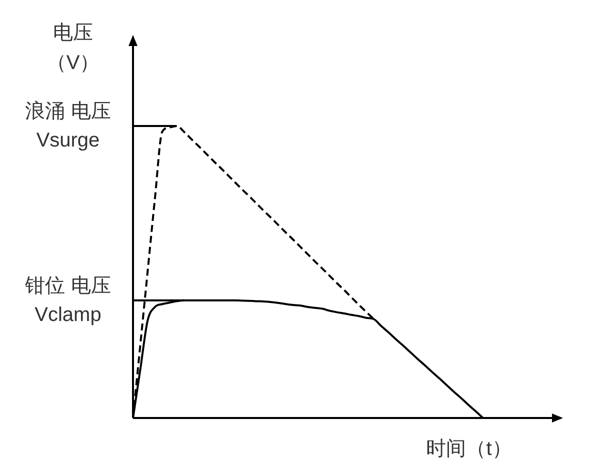 Image resolution: width=616 pixels, height=476 pixels. What do you see at coordinates (469, 449) in the screenshot?
I see `x-axis-title: 时间（t）` at bounding box center [469, 449].